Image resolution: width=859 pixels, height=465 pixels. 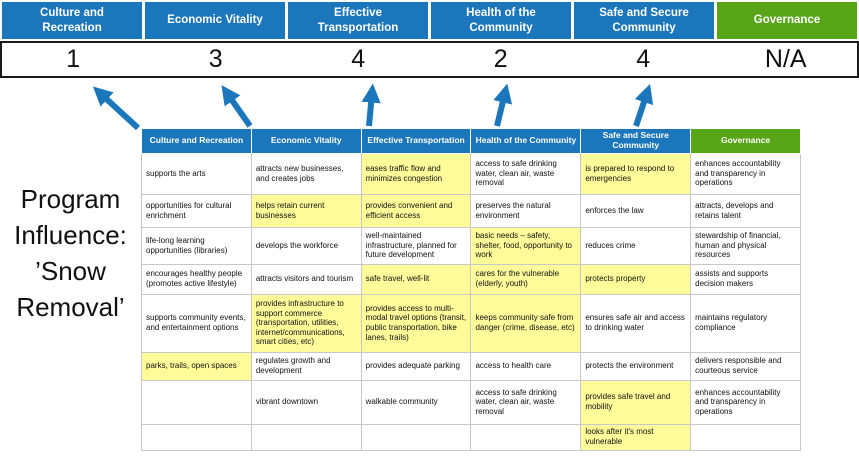 What do you see at coordinates (745, 210) in the screenshot?
I see `matrix-cell-r1-c5: attracts, develops and retains talent` at bounding box center [745, 210].